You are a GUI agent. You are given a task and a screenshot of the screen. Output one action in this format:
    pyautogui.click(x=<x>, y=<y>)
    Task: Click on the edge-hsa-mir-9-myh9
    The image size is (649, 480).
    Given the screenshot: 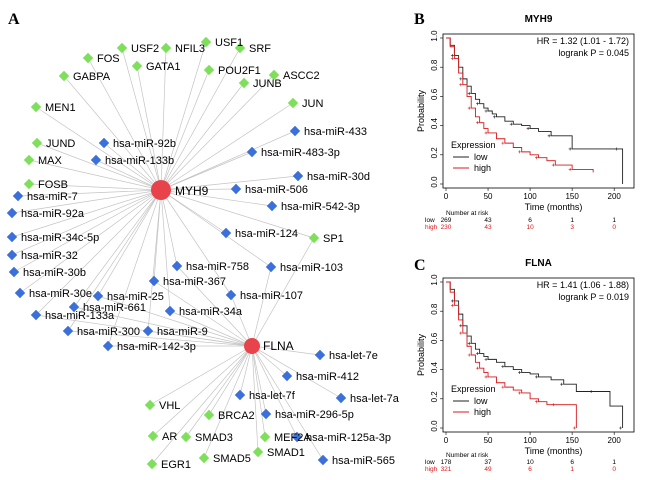 What is the action you would take?
    pyautogui.click(x=154, y=260)
    